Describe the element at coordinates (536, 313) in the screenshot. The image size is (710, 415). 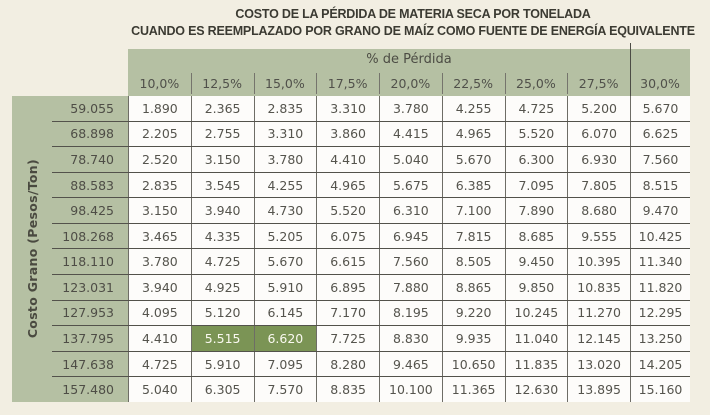
I see `cell-r9-c7: 10.245` at that location.